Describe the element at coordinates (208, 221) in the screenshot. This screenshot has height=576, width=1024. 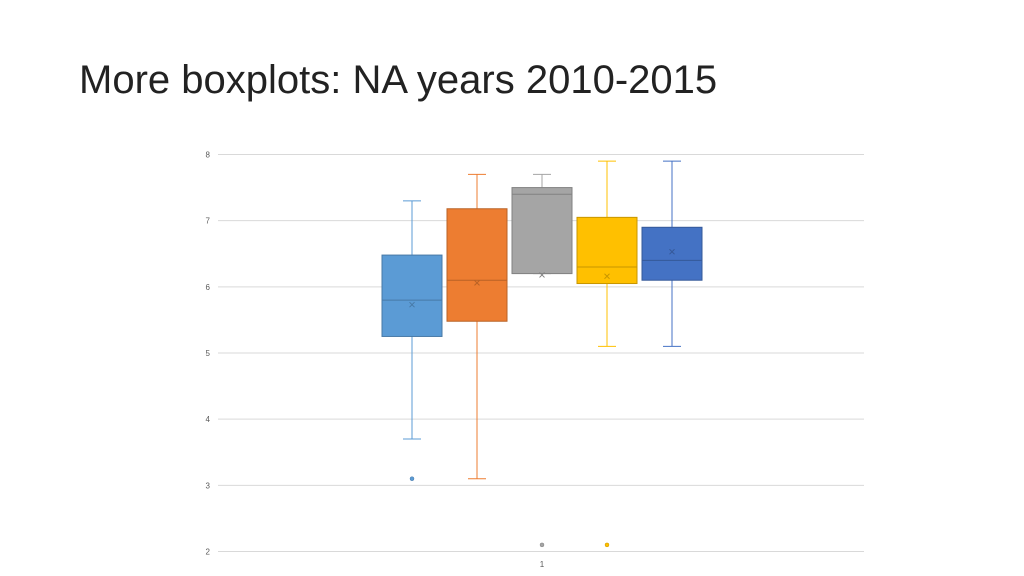
I see `y-tick-label: 7` at that location.